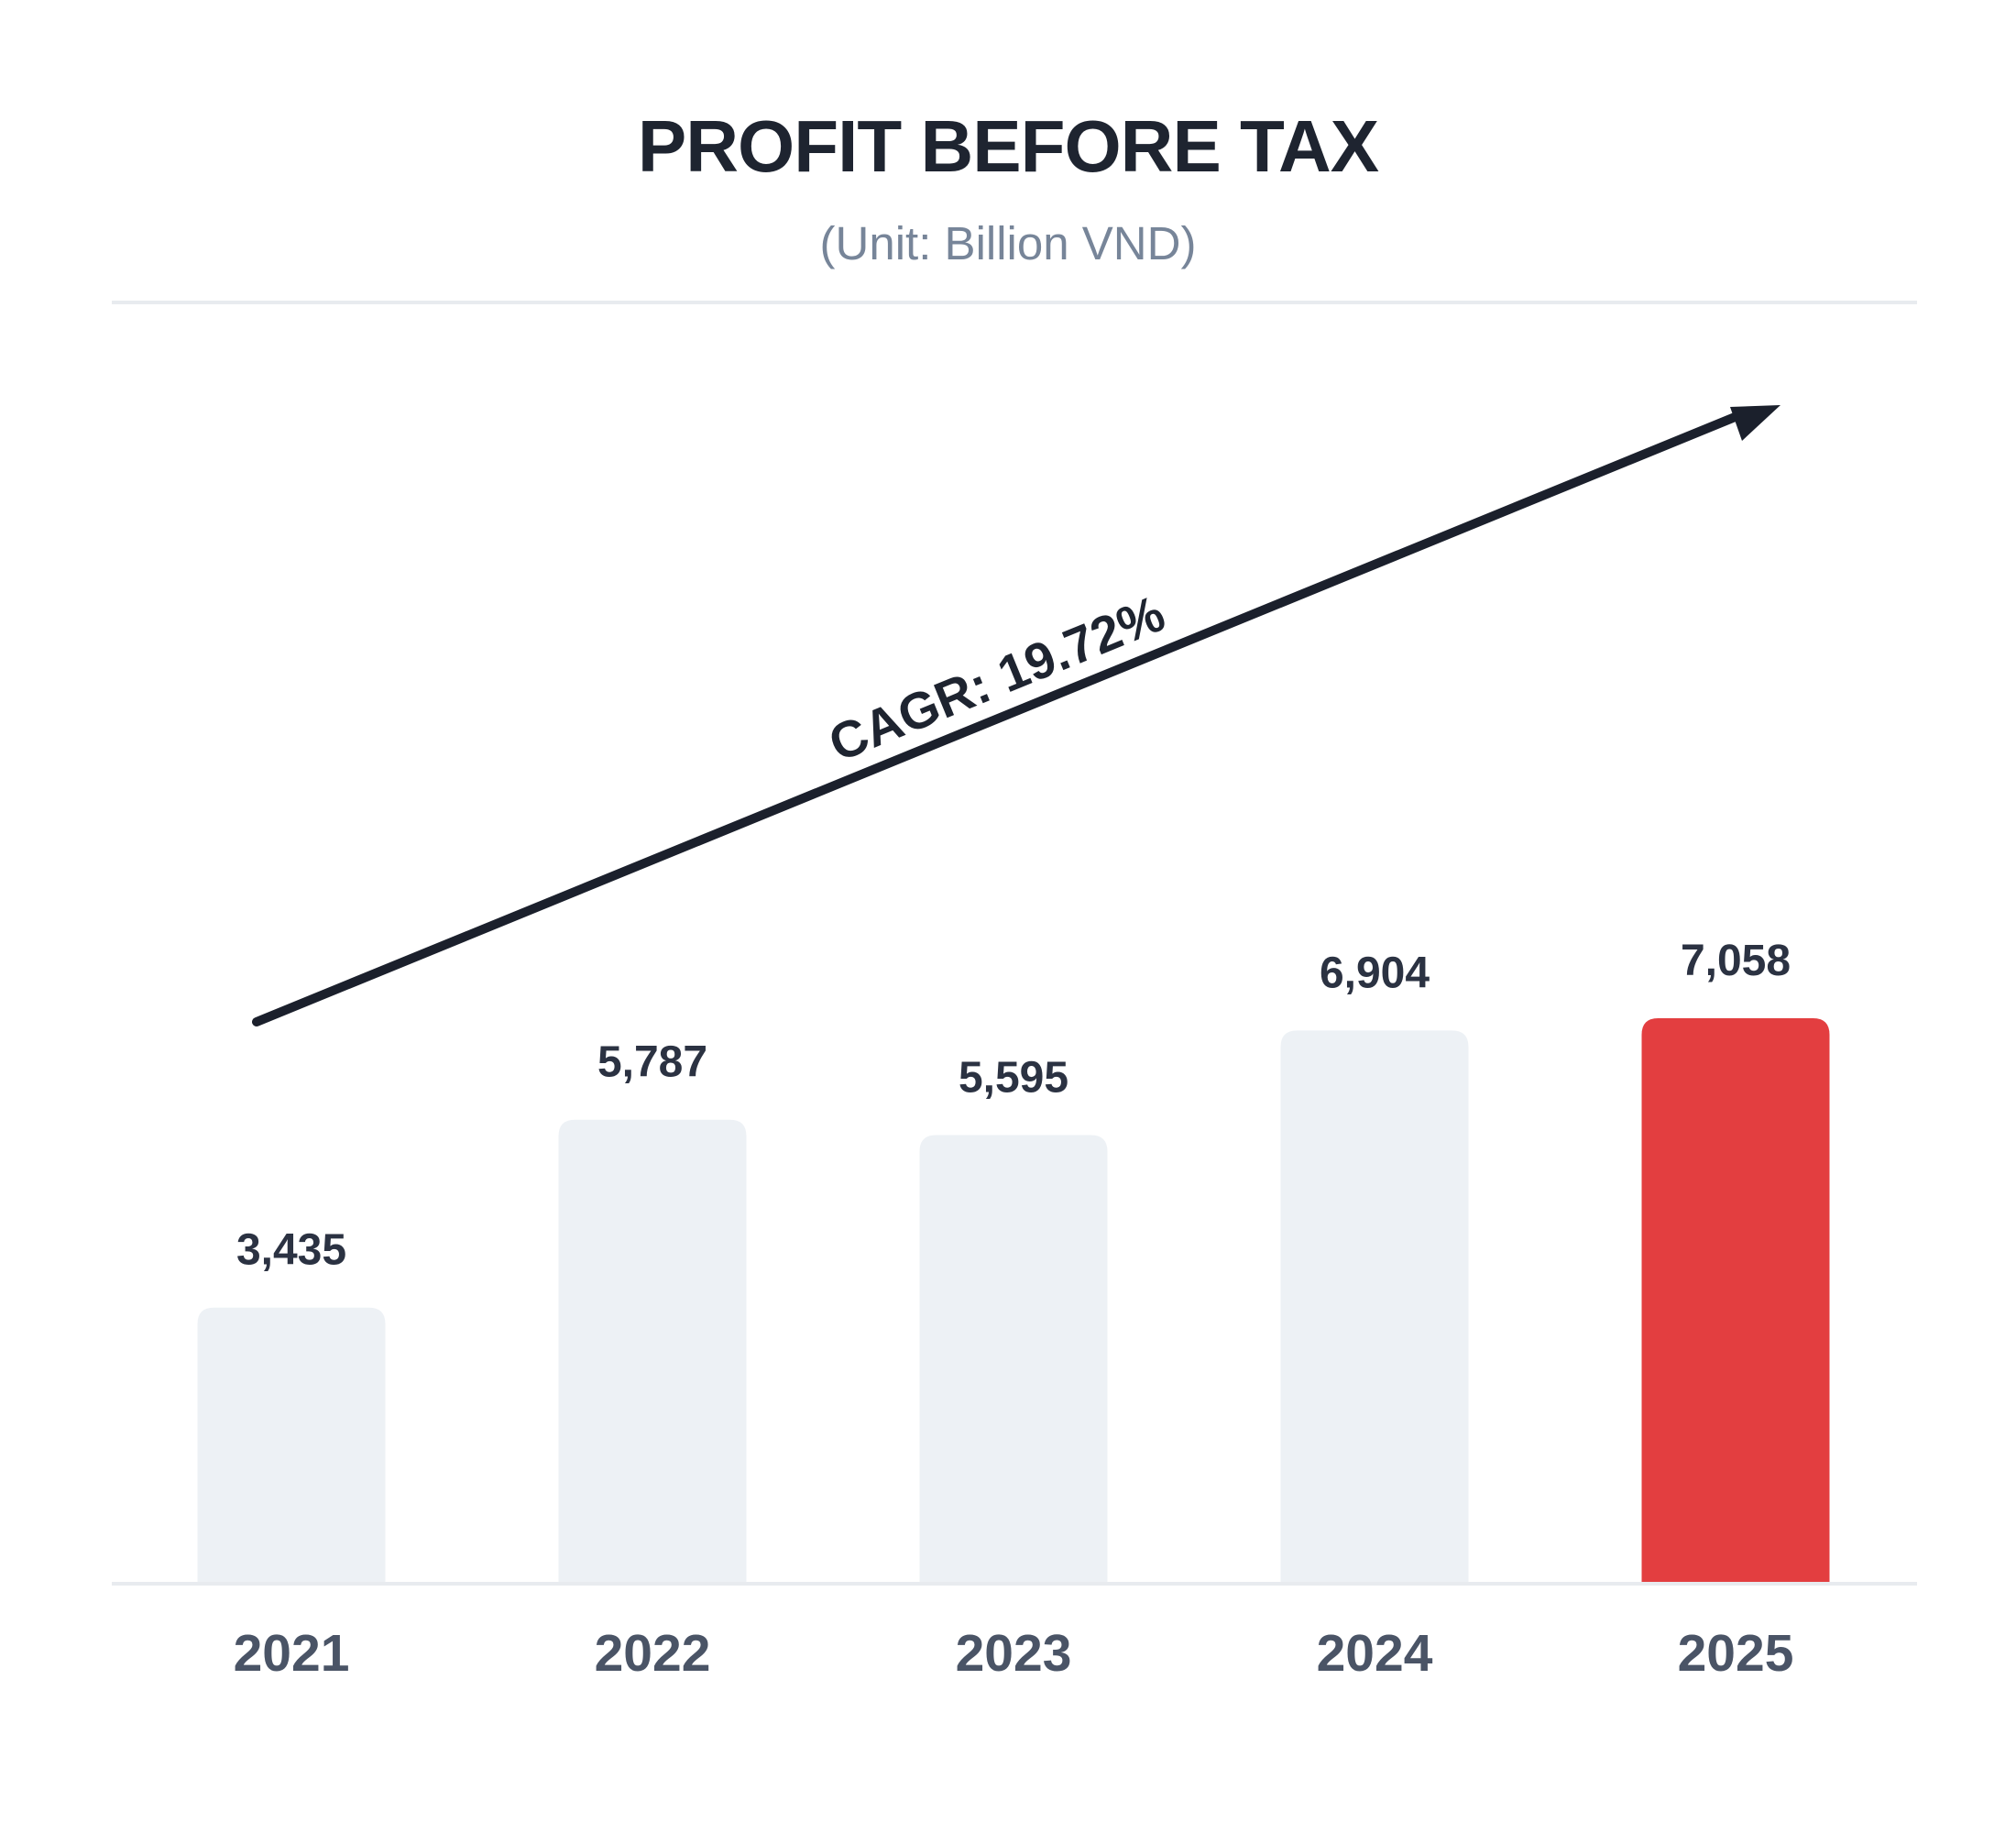 Image resolution: width=2016 pixels, height=1833 pixels. Describe the element at coordinates (1375, 1653) in the screenshot. I see `x-tick-label-2024: 2024` at that location.